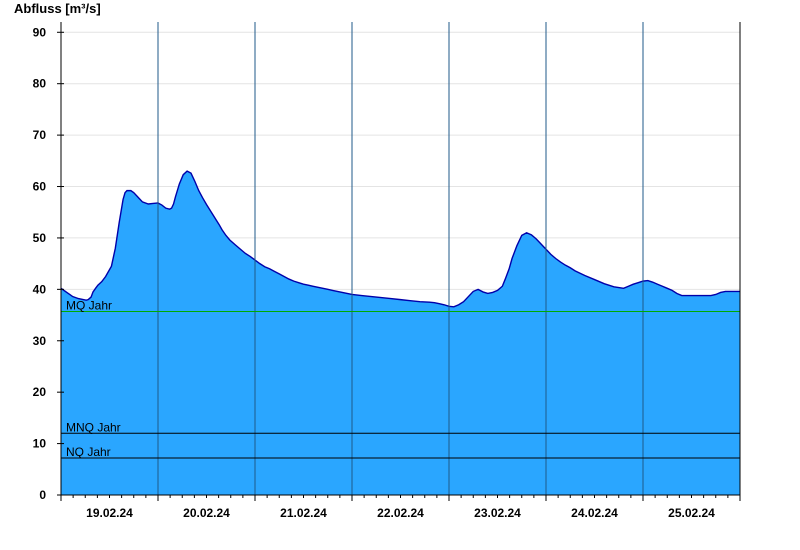 This screenshot has height=550, width=800. I want to click on y-tick-label: 60, so click(40, 187).